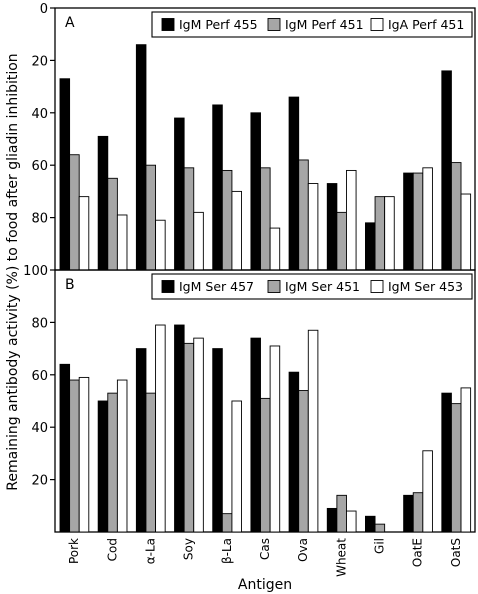  I want to click on panel-b-legend: IgM Ser 457 IgM Ser 451 IgM Ser 453, so click(312, 286).